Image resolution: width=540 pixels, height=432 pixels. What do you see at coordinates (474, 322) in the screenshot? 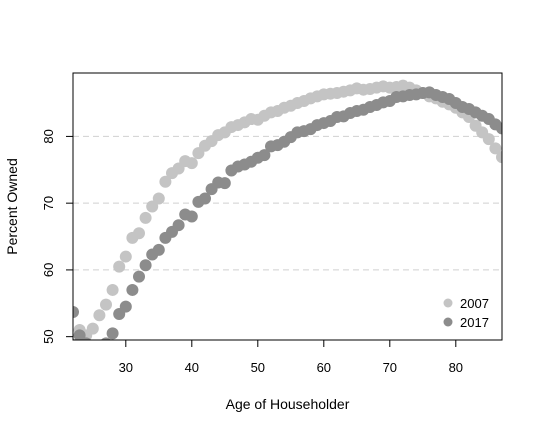
I see `legend-label-2017: 2017` at bounding box center [474, 322].